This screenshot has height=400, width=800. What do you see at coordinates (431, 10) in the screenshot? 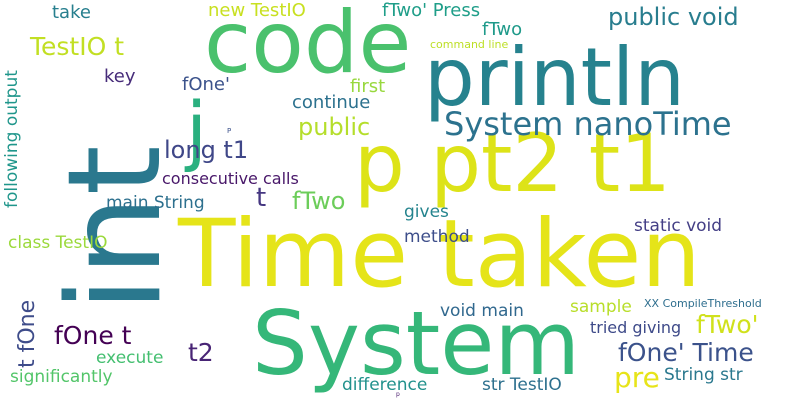
I see `word-ftwo-press: fTwo' Press` at bounding box center [431, 10].